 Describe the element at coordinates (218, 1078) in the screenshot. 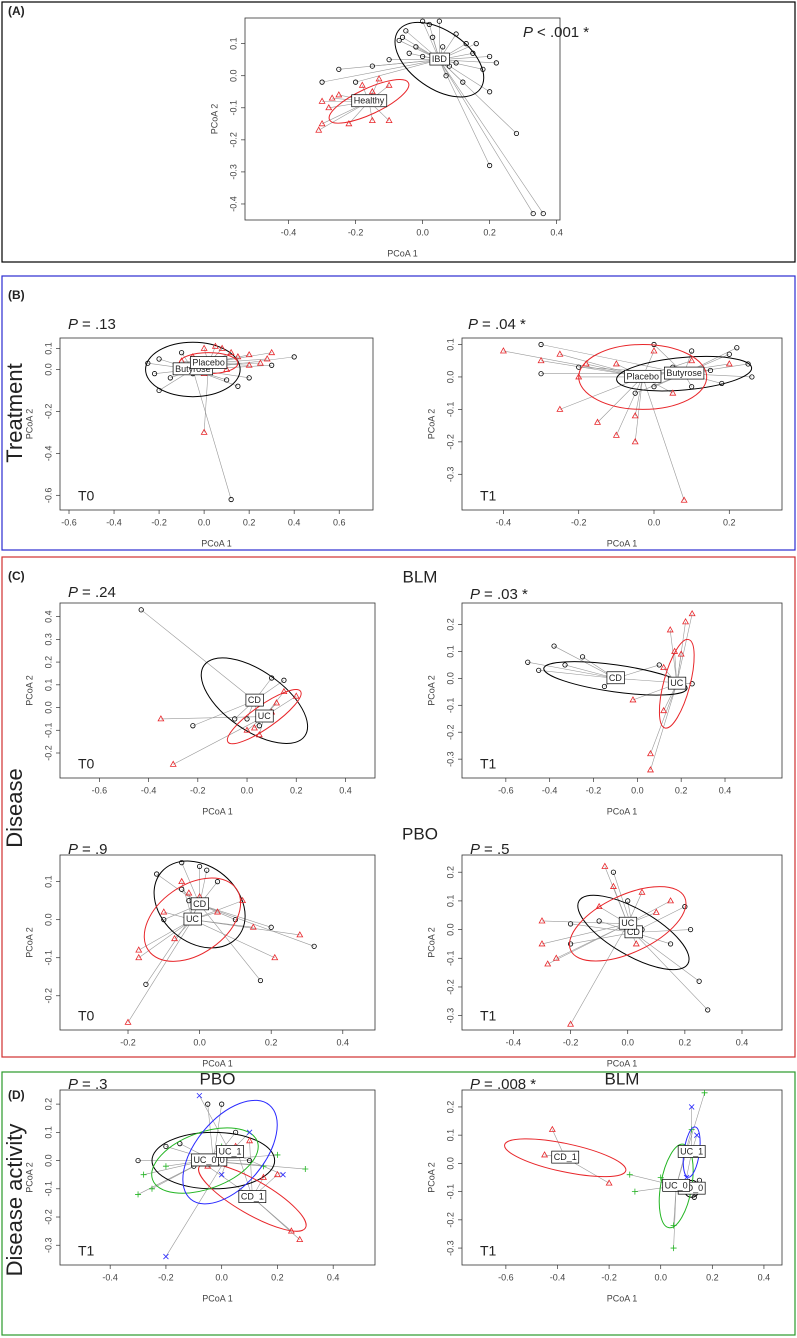

I see `plot-title: PBO` at that location.